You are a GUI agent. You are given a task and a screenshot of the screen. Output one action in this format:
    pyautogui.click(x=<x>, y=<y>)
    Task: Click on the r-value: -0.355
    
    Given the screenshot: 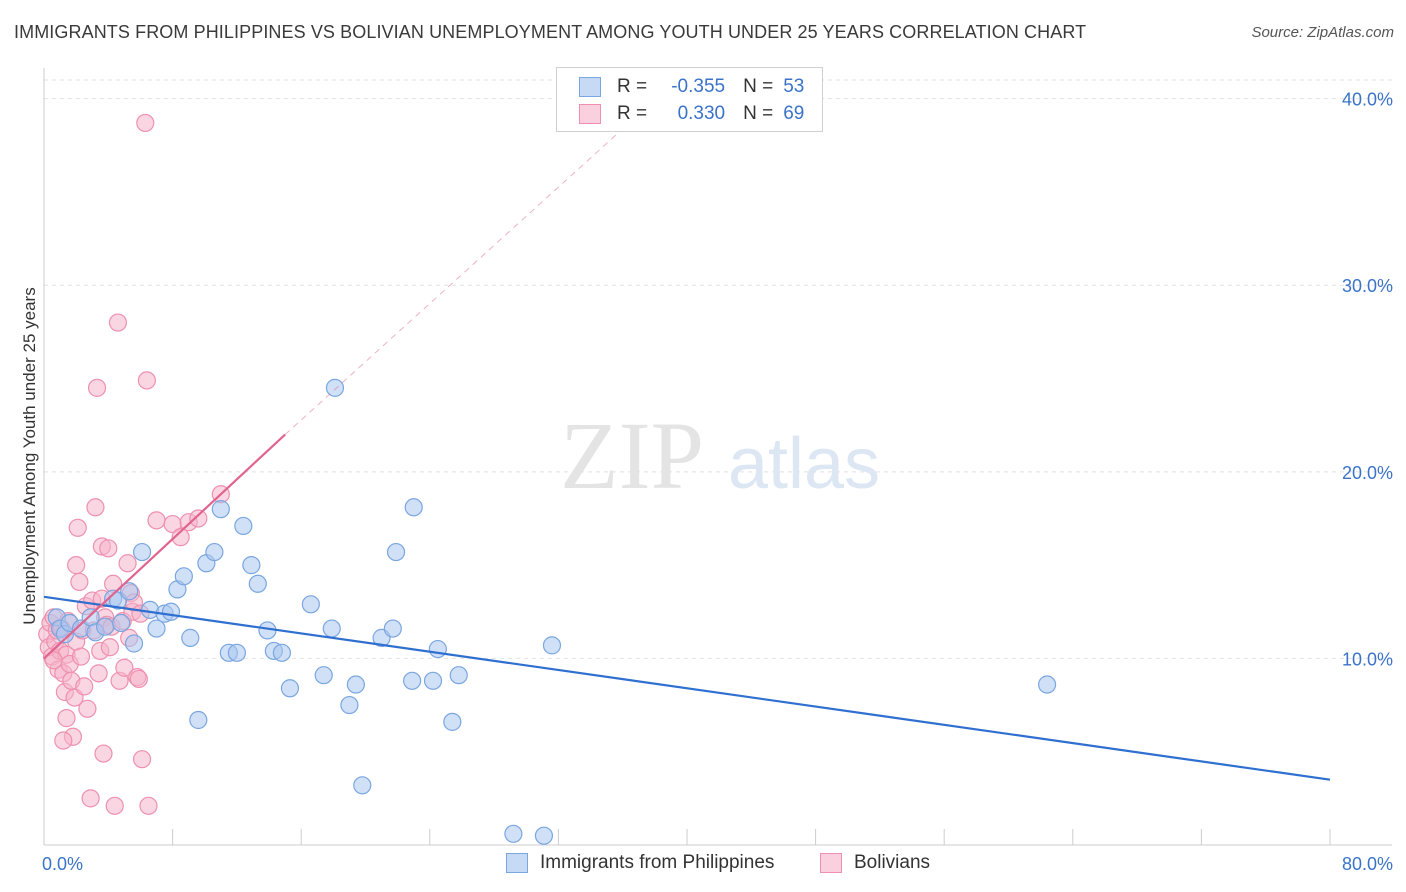 What is the action you would take?
    pyautogui.click(x=698, y=86)
    